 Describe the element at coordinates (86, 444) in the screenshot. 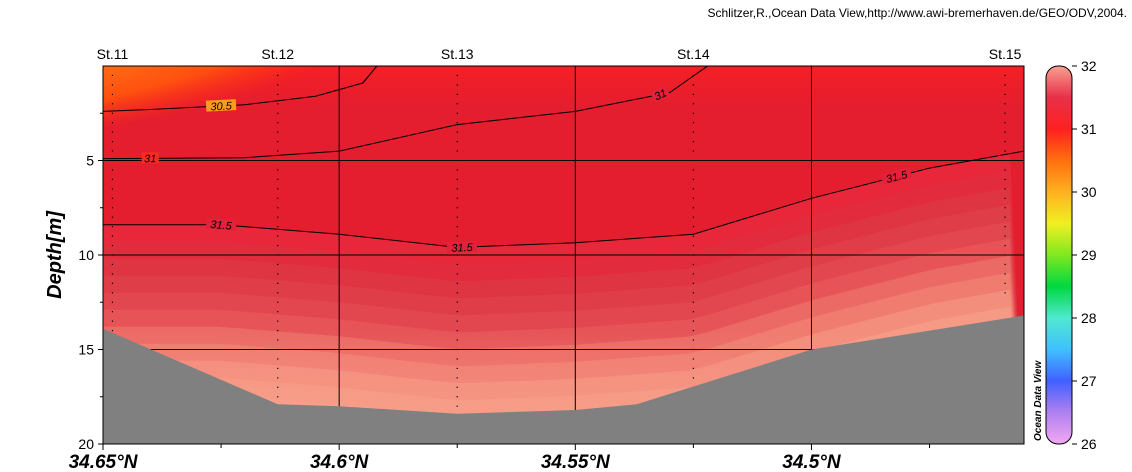

I see `y-tick-label: 20` at that location.